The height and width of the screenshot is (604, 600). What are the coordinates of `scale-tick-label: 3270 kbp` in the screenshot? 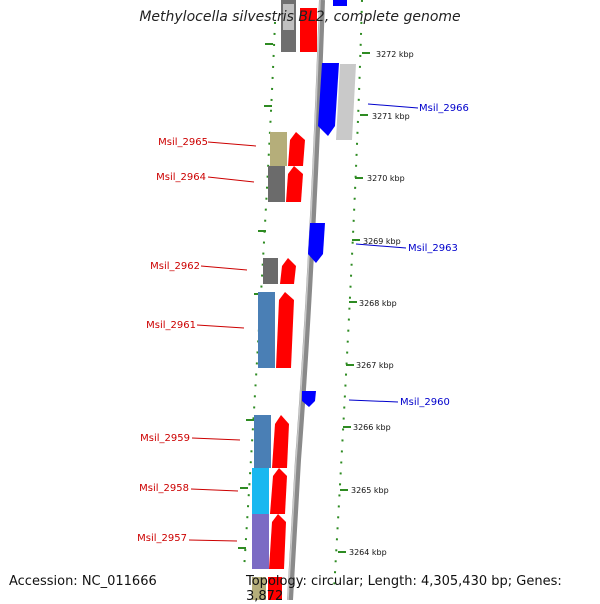 It's located at (386, 178).